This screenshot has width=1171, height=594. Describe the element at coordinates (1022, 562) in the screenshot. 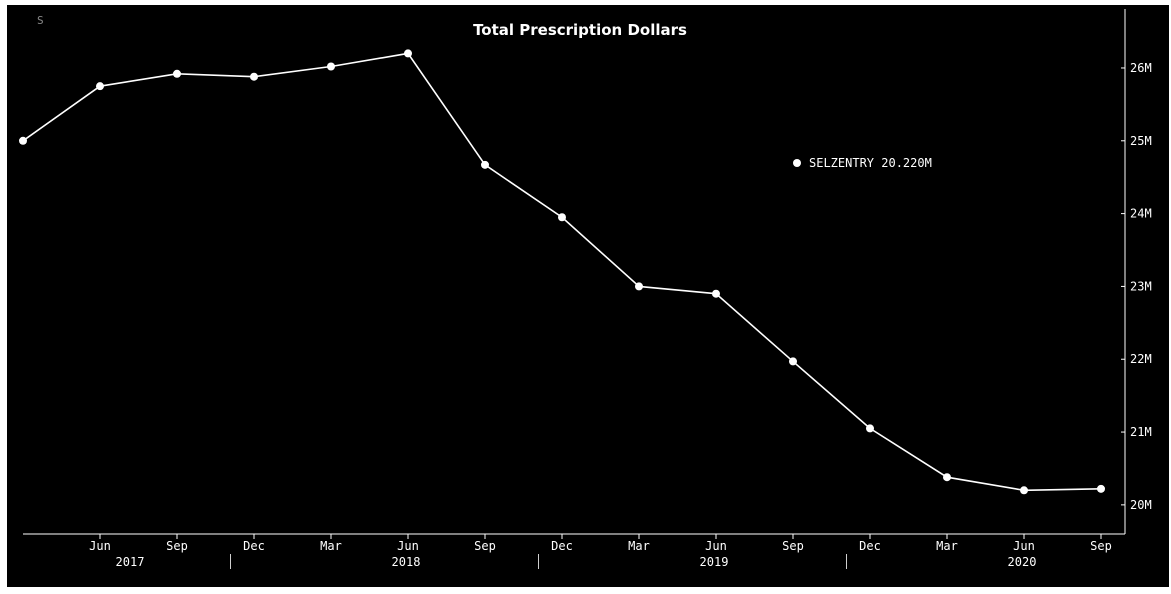

I see `x-year-label: 2020` at that location.